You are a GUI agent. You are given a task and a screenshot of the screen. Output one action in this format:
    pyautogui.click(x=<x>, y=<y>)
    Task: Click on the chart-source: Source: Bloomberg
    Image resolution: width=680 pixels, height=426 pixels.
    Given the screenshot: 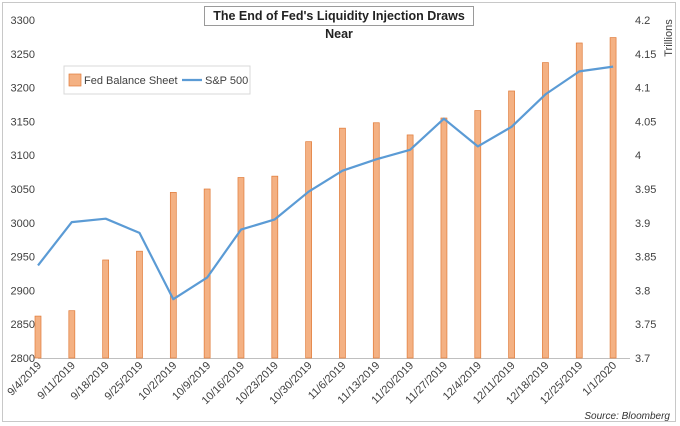 What is the action you would take?
    pyautogui.click(x=627, y=416)
    